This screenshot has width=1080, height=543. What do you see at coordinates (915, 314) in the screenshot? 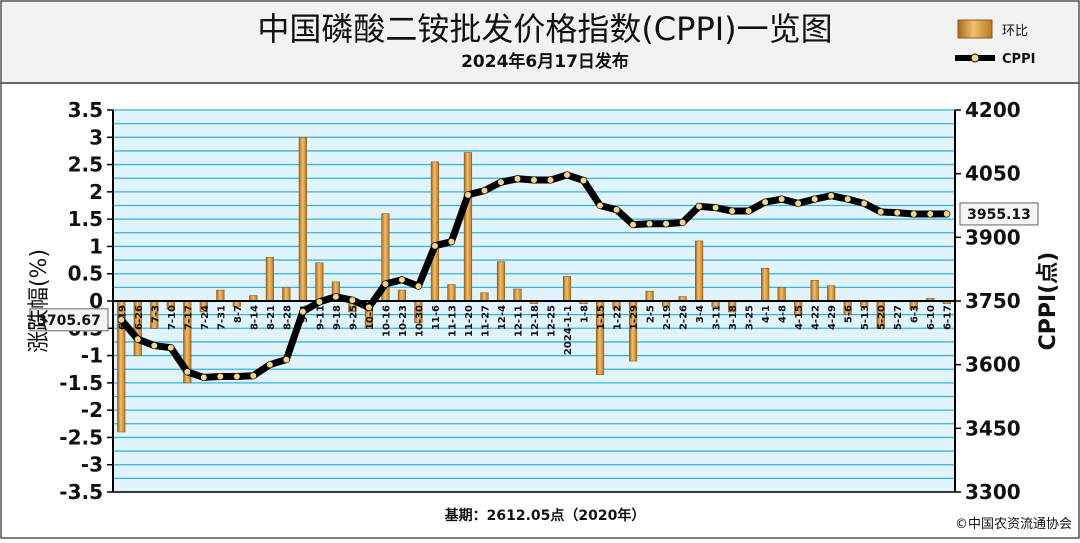
I see `x-tick-6-3: 6-3` at bounding box center [915, 314].